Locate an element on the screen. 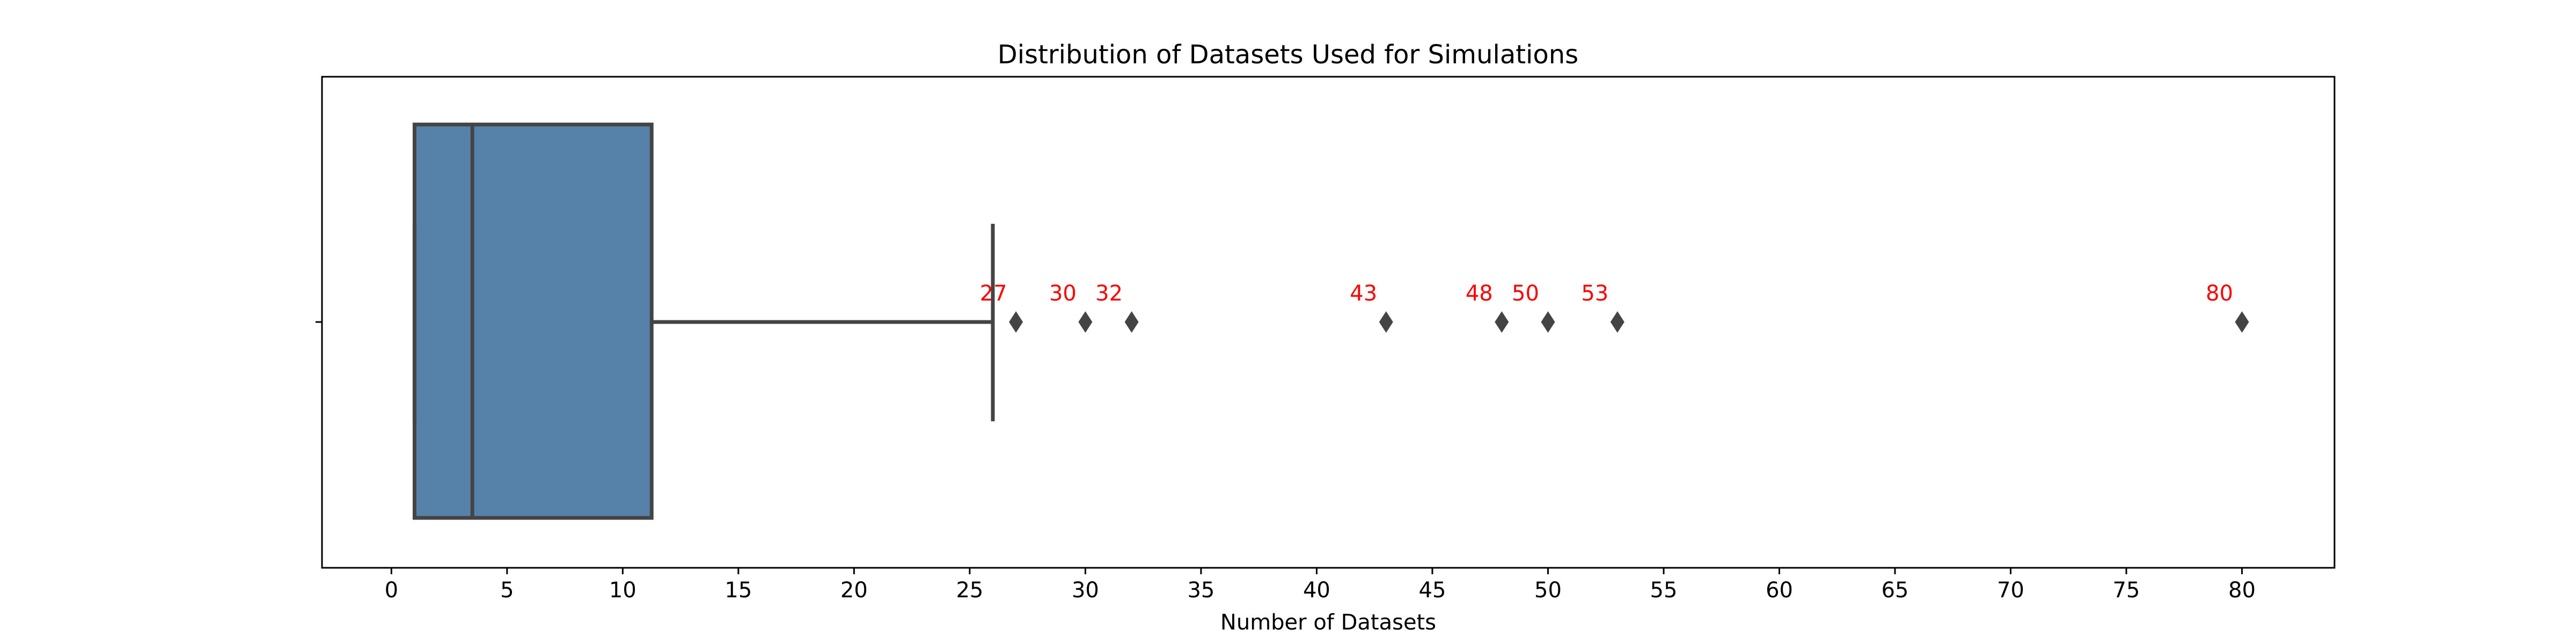  x-tick-label: 15 is located at coordinates (738, 590).